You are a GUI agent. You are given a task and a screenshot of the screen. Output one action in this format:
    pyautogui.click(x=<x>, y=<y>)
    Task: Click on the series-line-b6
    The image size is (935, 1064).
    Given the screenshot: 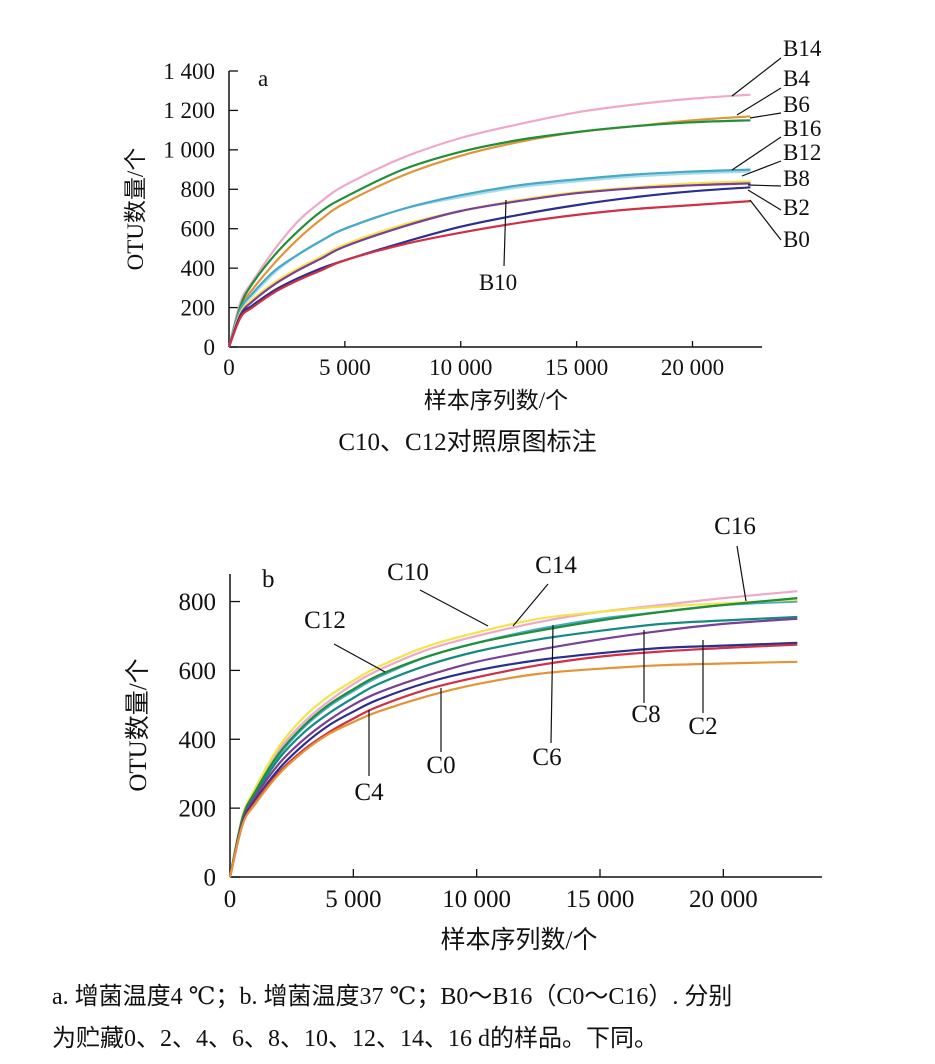 What is the action you would take?
    pyautogui.click(x=489, y=233)
    